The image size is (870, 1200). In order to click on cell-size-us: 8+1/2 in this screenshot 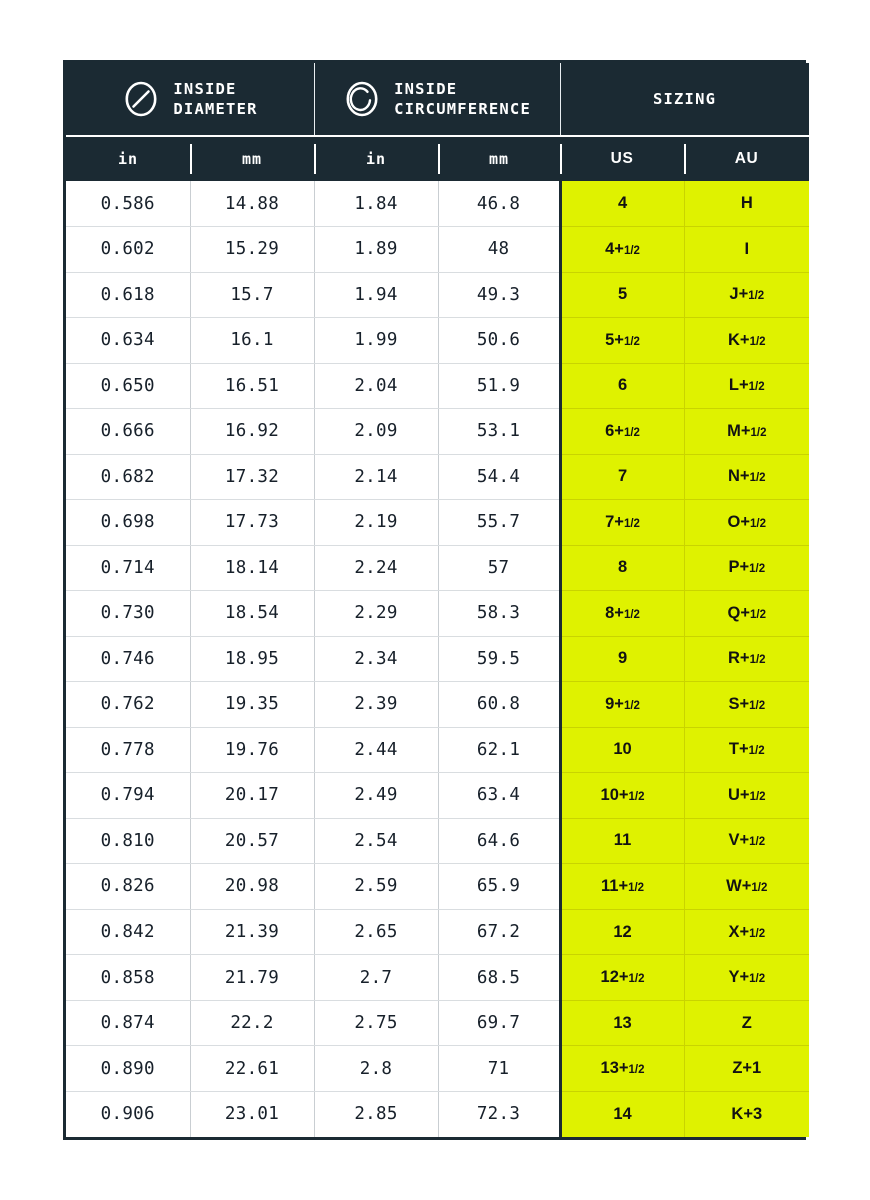, I will do `click(622, 613)`.